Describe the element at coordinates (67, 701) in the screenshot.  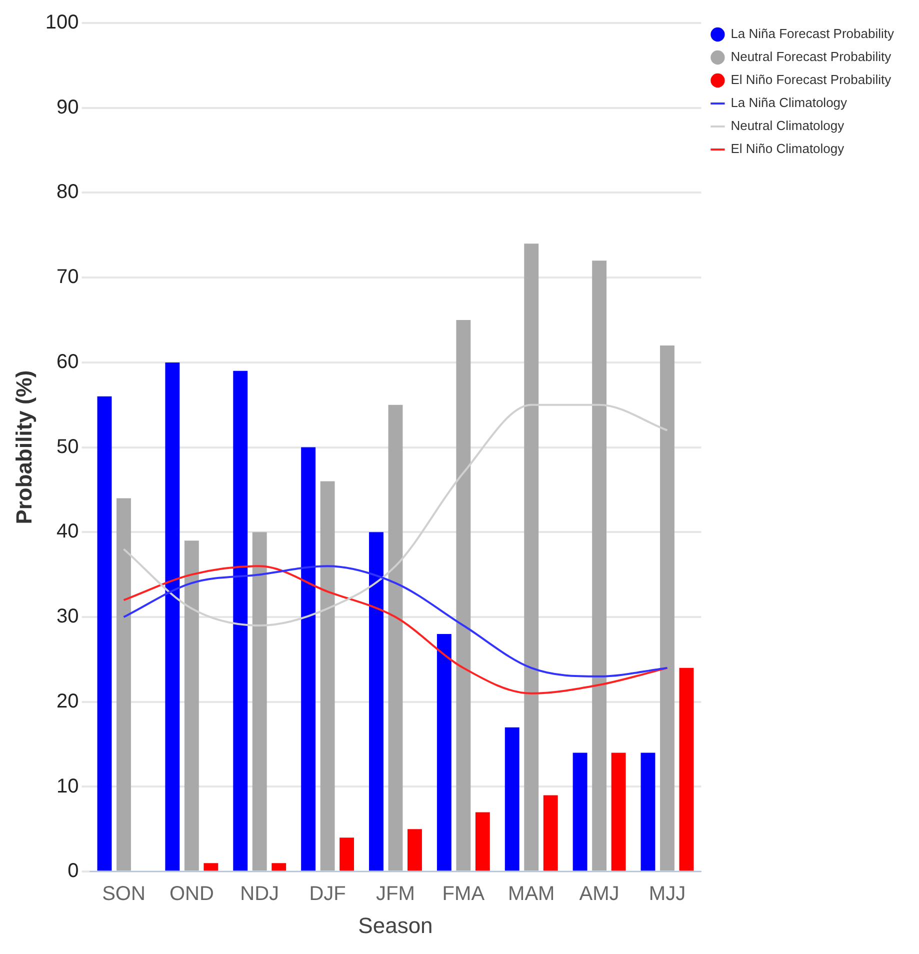
I see `y-tick-label: 20` at that location.